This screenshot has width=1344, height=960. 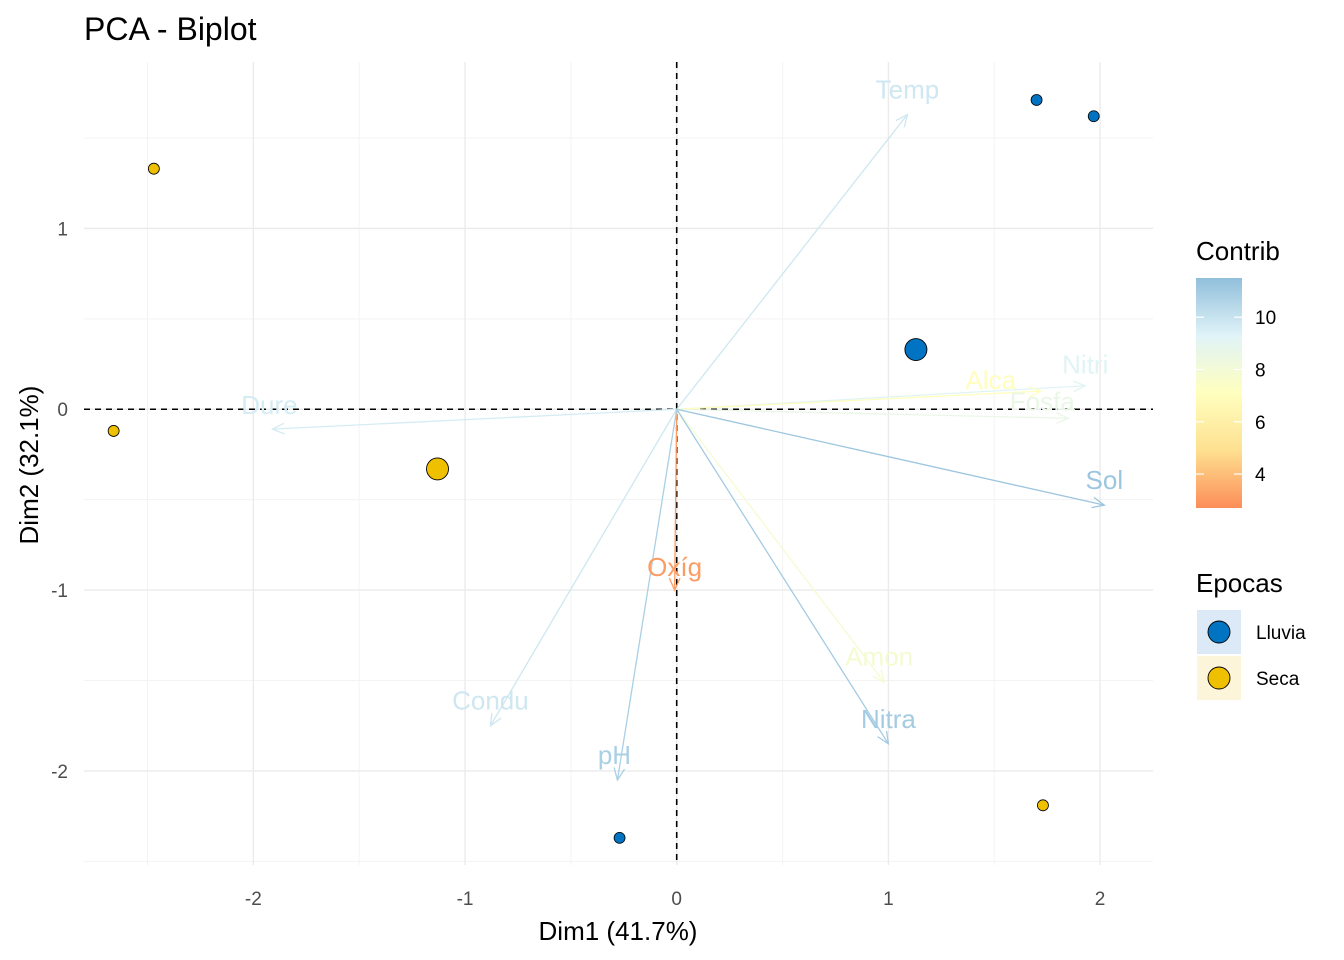 I want to click on variable-label: Nitra, so click(x=888, y=719).